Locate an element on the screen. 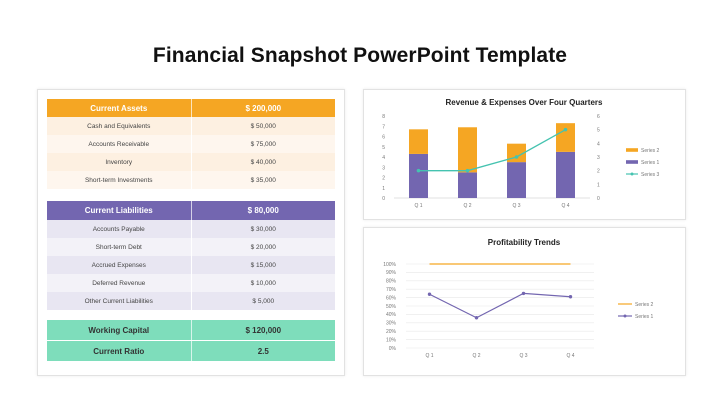 The image size is (720, 404). working-capital-row: Working Capital $ 120,000 is located at coordinates (191, 330).